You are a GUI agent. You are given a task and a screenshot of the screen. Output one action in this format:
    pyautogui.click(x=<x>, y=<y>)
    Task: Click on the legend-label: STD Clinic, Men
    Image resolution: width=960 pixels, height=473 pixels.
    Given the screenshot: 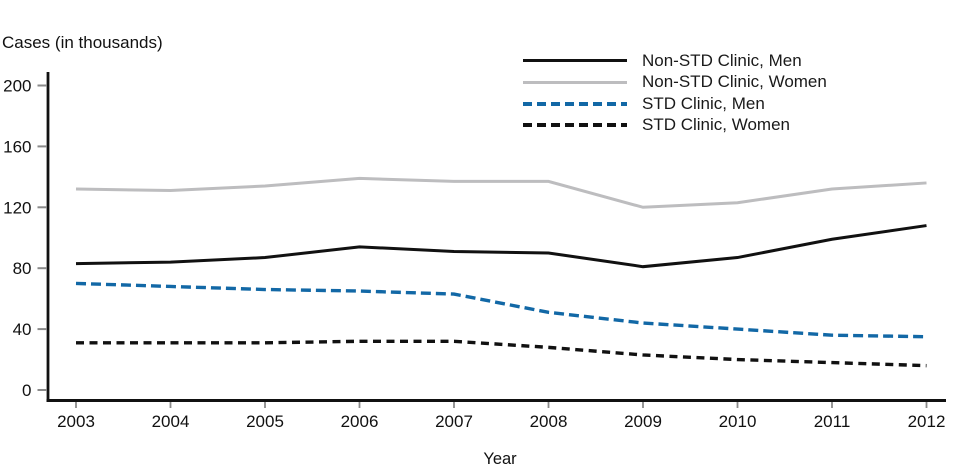 What is the action you would take?
    pyautogui.click(x=703, y=103)
    